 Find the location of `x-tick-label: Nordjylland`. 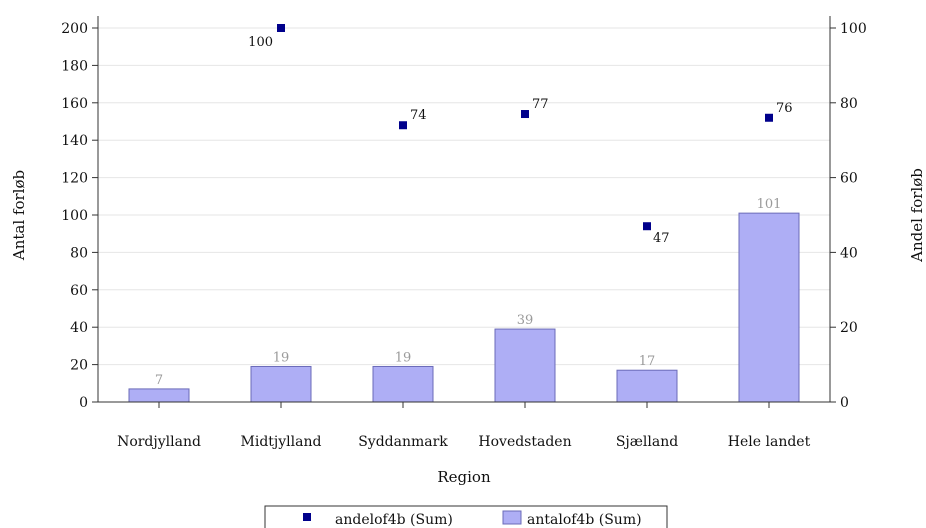

x-tick-label: Nordjylland is located at coordinates (159, 442).